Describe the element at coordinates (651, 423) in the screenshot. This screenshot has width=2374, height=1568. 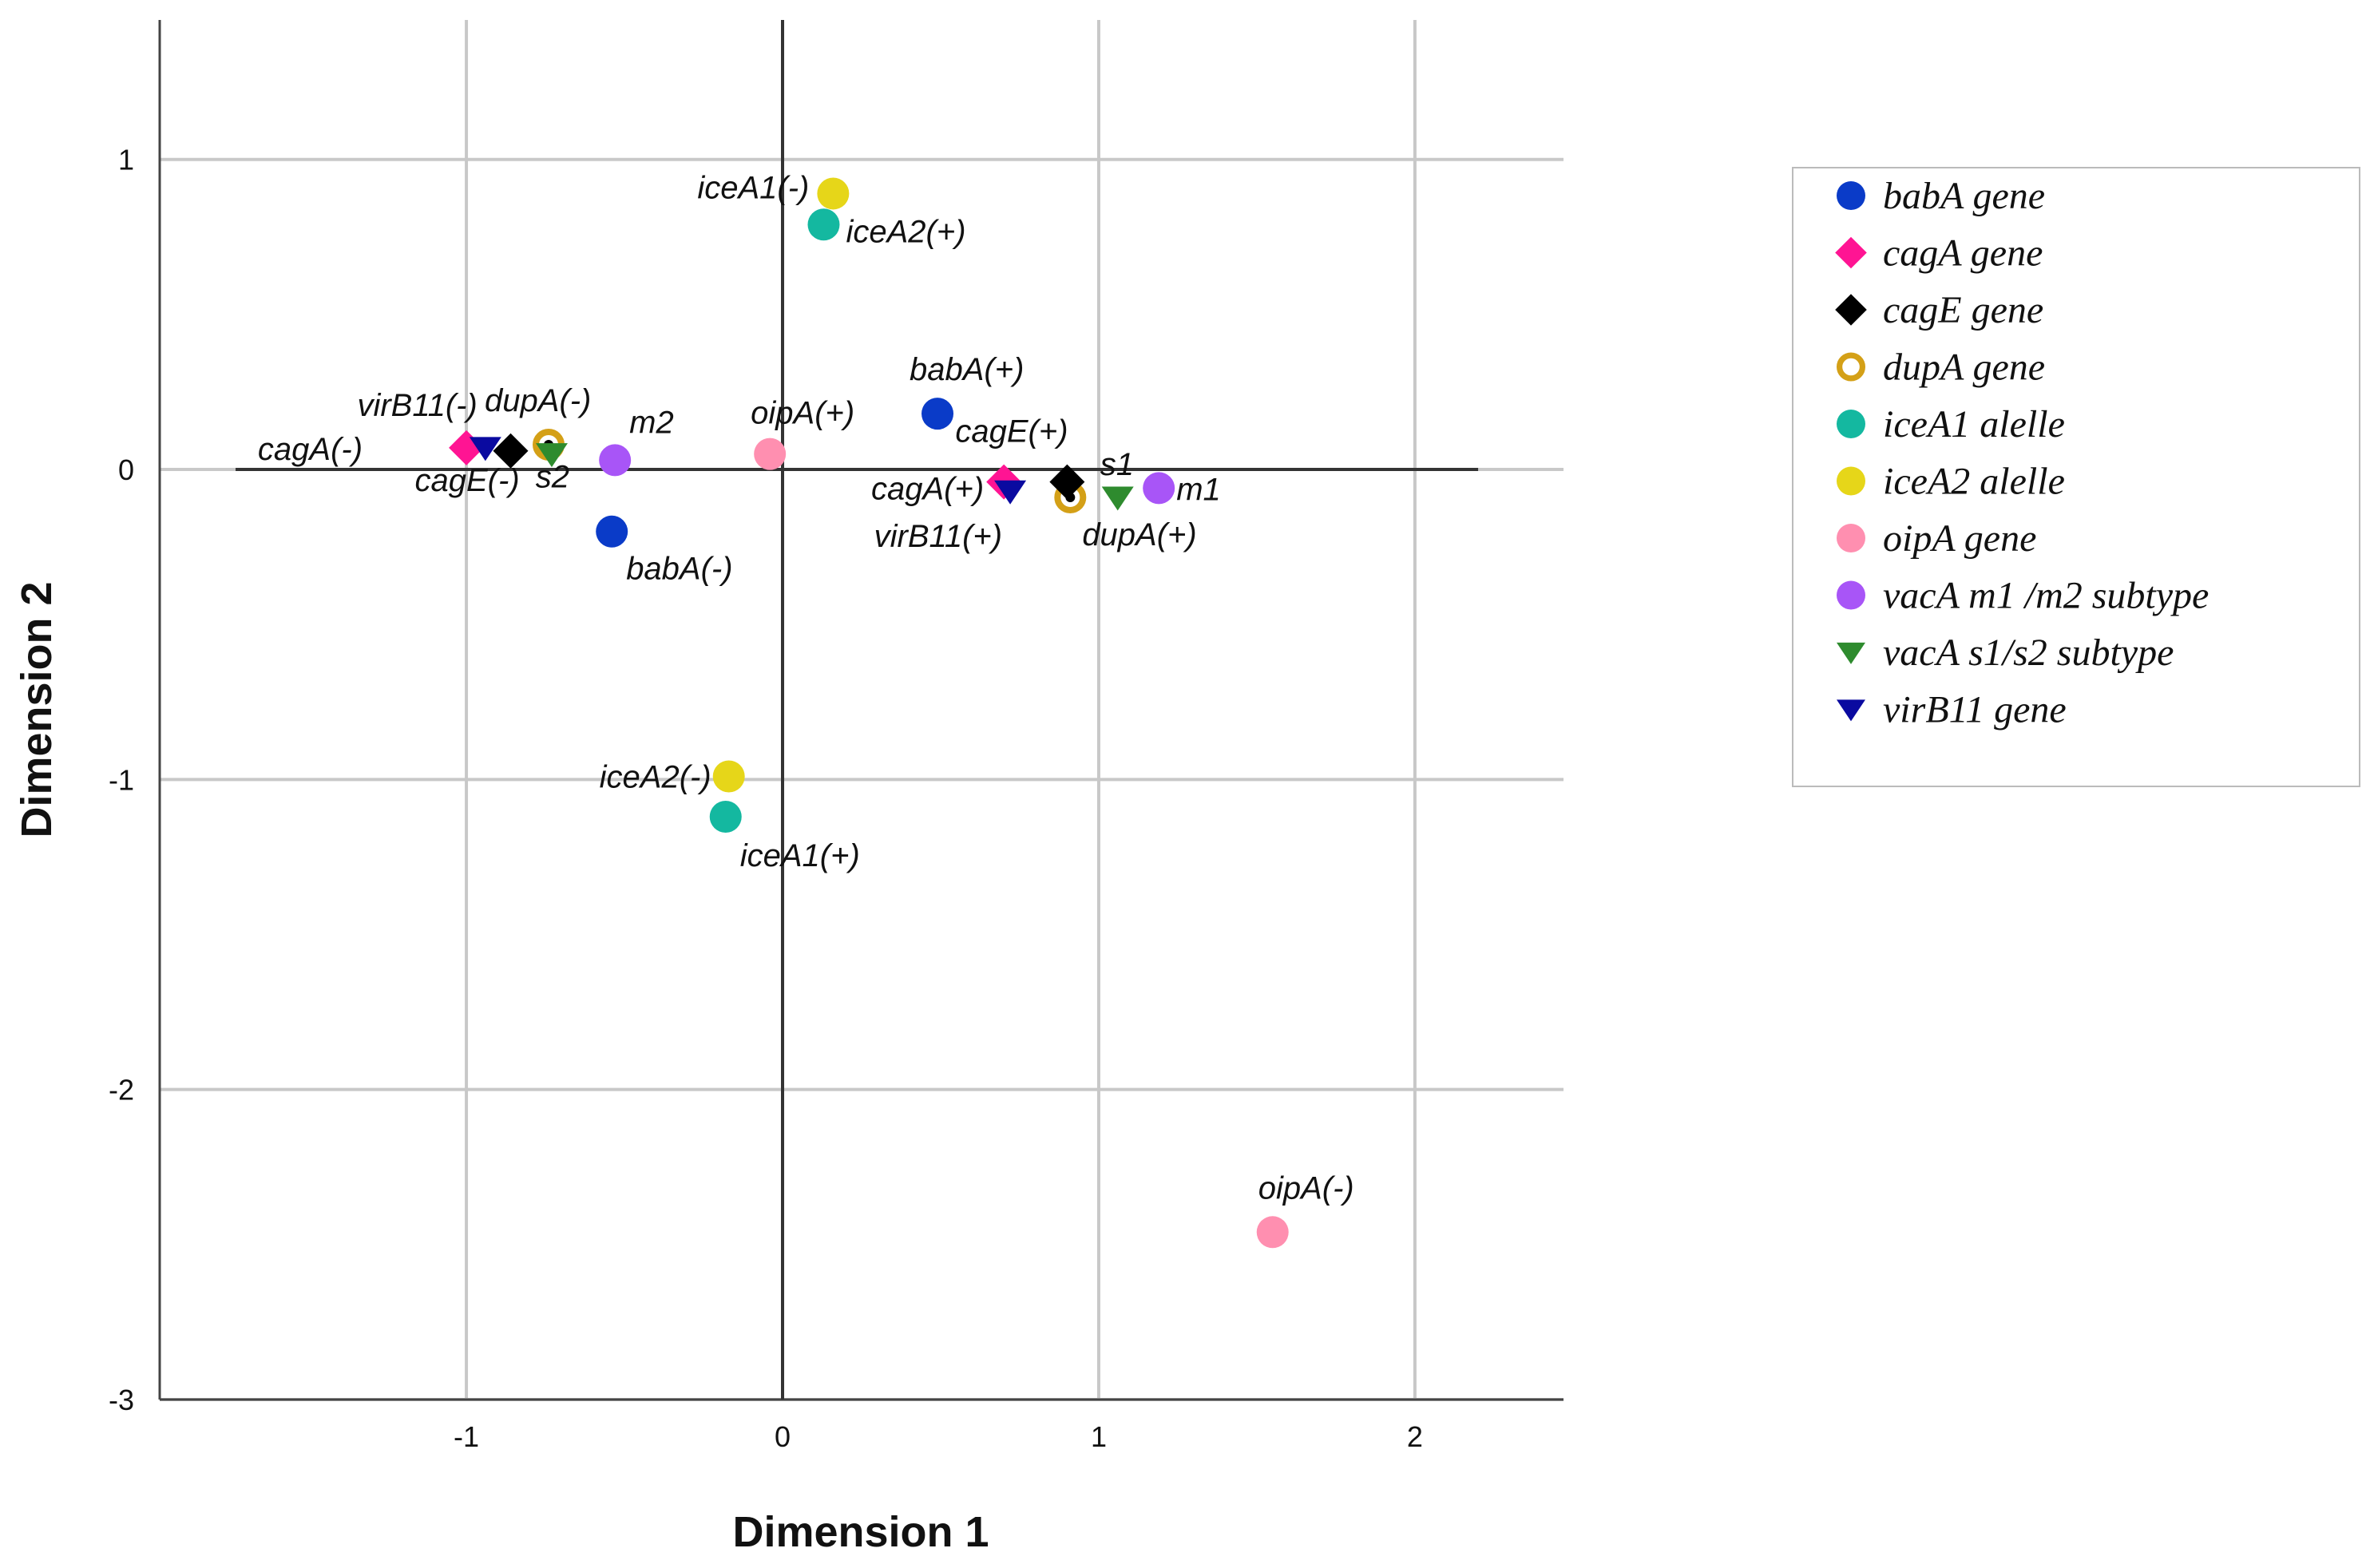
I see `point-label: m2` at that location.